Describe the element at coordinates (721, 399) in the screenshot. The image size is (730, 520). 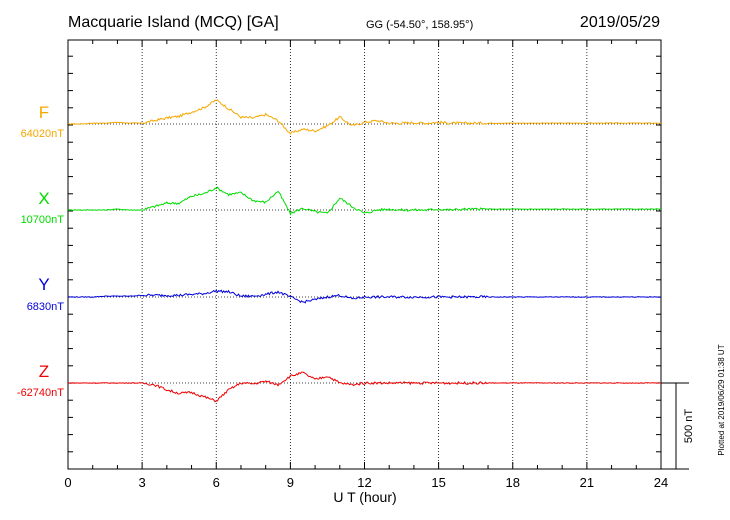
I see `plotted-timestamp: Plotted at 2019/06/29 01:38 UT` at that location.